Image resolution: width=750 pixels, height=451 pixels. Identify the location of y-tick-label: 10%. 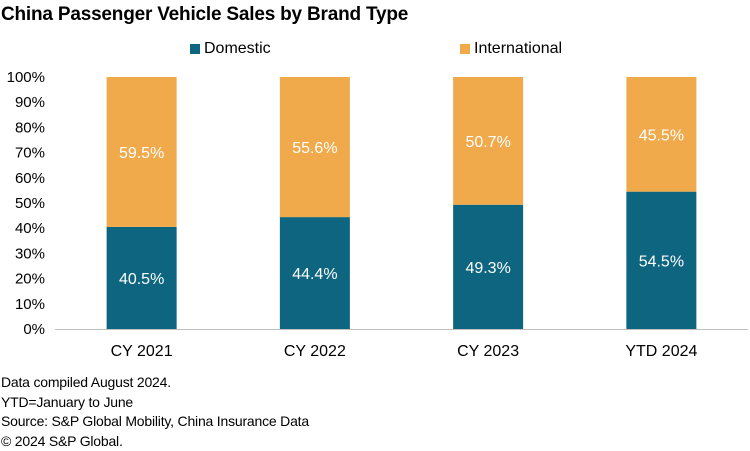
(30, 304).